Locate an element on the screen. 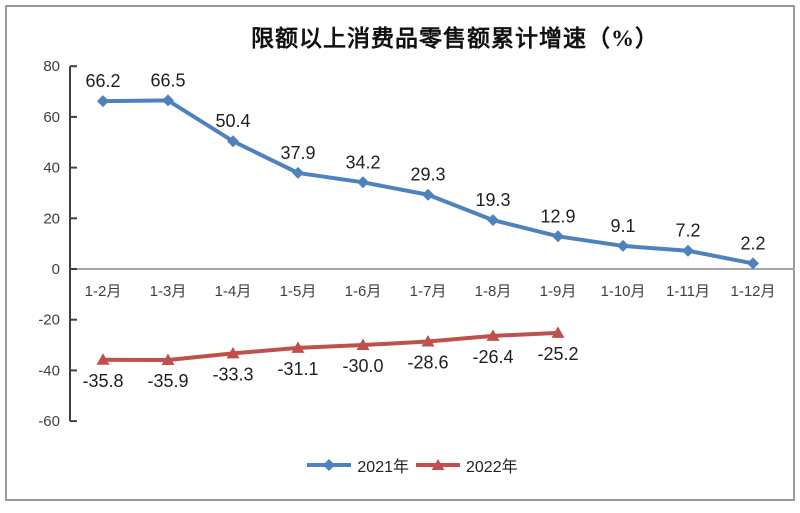 Image resolution: width=800 pixels, height=513 pixels. data-label: 29.3 is located at coordinates (427, 175).